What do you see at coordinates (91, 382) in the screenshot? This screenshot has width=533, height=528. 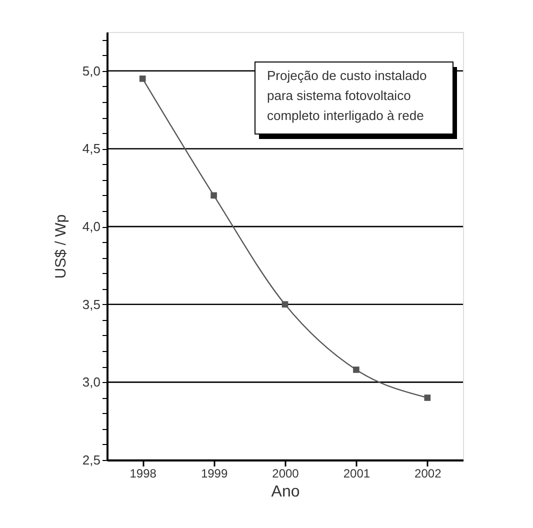 I see `y-tick-label: 3,0` at bounding box center [91, 382].